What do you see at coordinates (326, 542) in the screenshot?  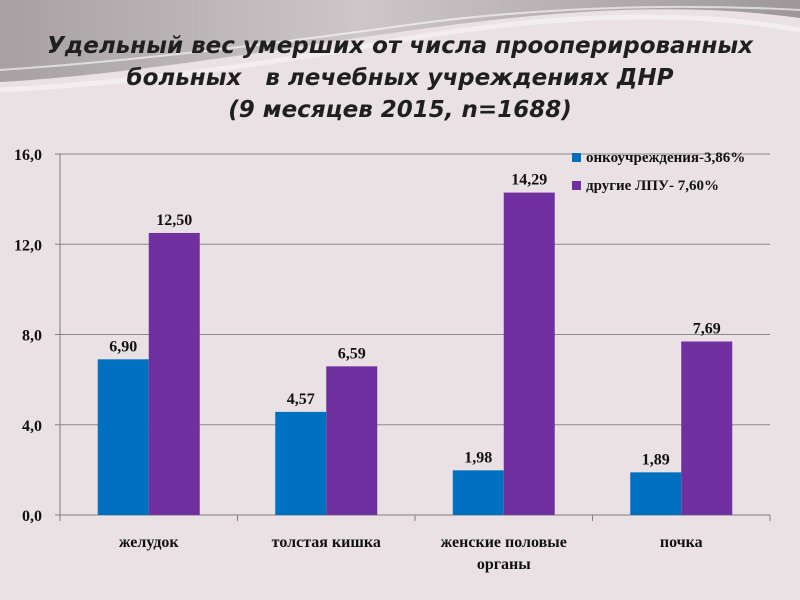 I see `x-tick-label: толстая кишка` at bounding box center [326, 542].